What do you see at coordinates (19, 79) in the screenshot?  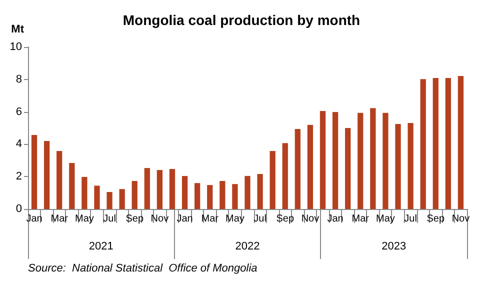 I see `y-tick-label: 8` at bounding box center [19, 79].